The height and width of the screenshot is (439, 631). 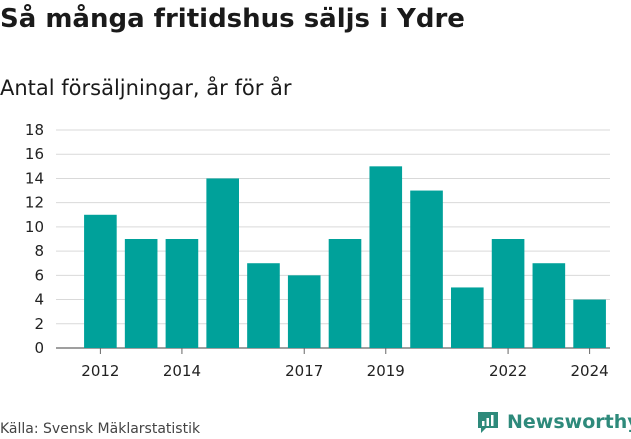 What do you see at coordinates (100, 371) in the screenshot?
I see `x-tick-label: 2012` at bounding box center [100, 371].